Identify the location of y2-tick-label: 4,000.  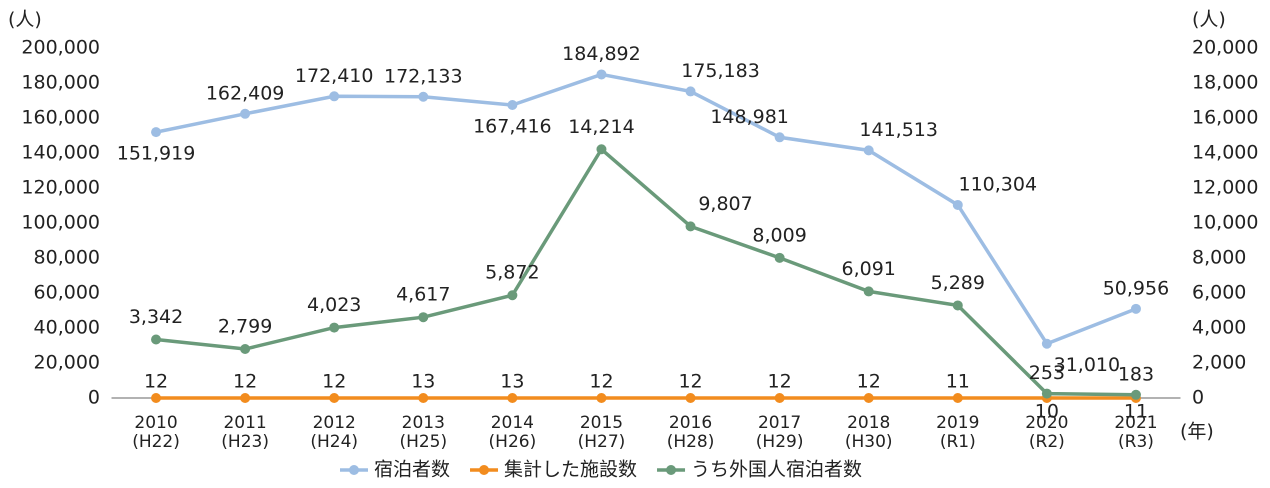
(1219, 328).